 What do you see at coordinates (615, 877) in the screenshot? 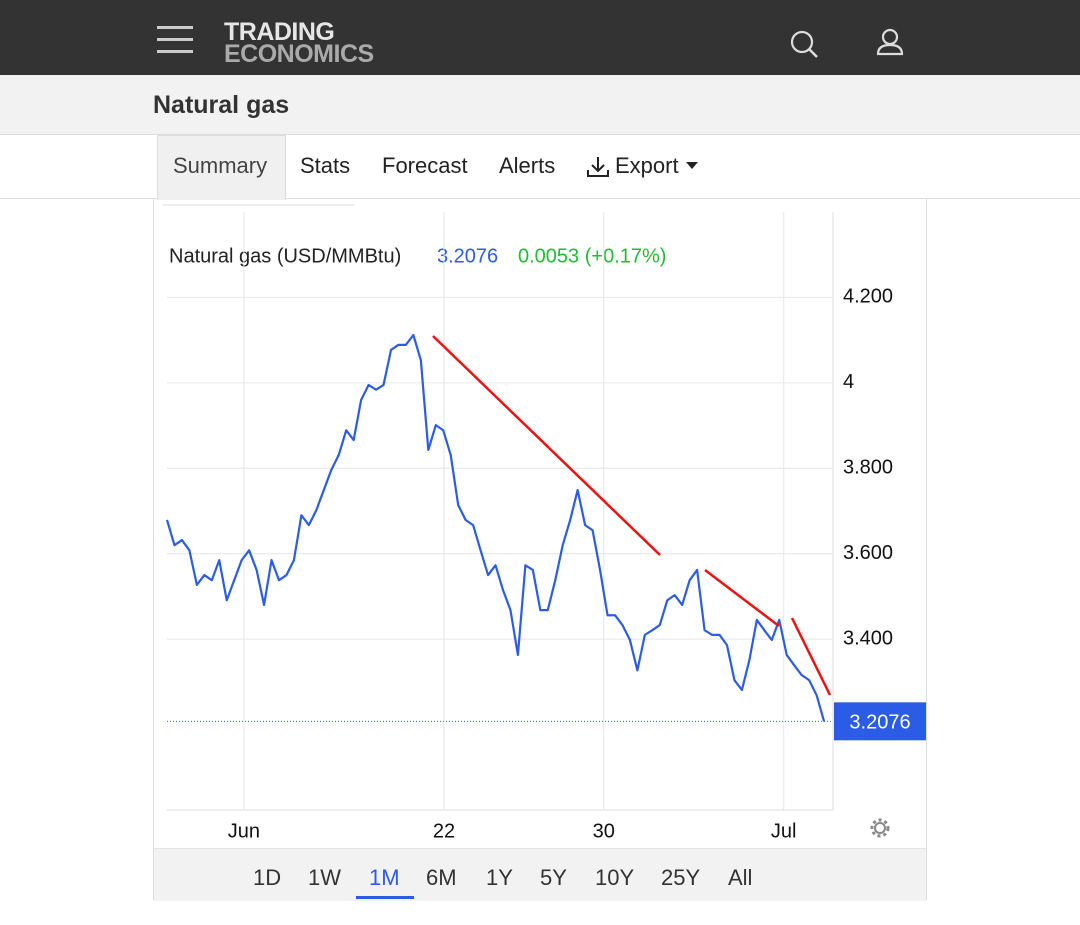
I see `range-button: 10Y` at bounding box center [615, 877].